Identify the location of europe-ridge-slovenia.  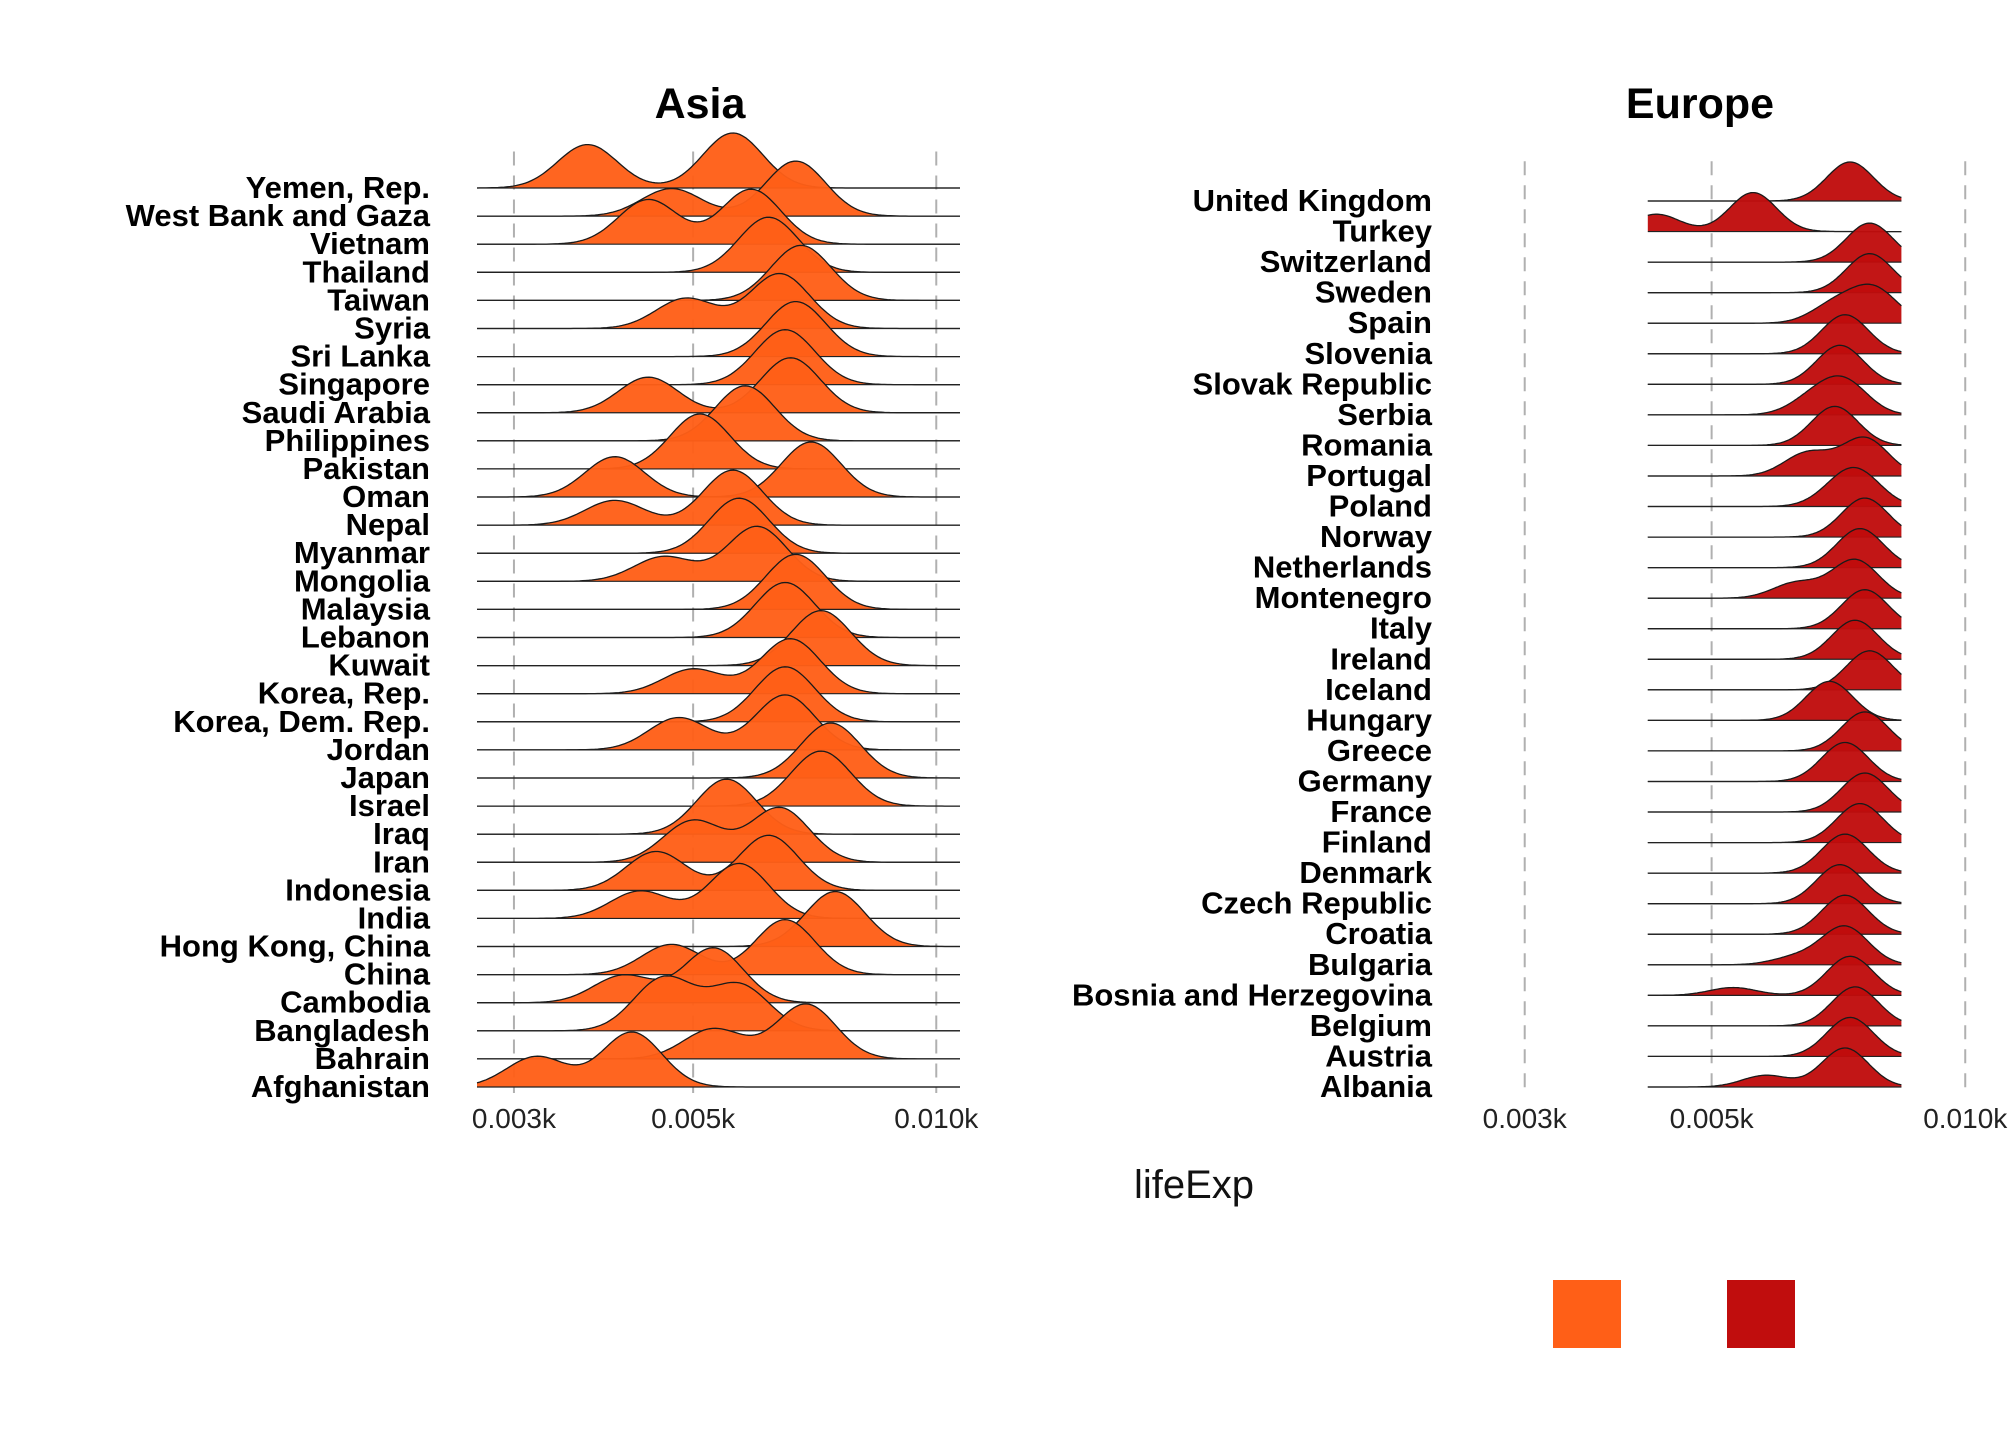
(1774, 334).